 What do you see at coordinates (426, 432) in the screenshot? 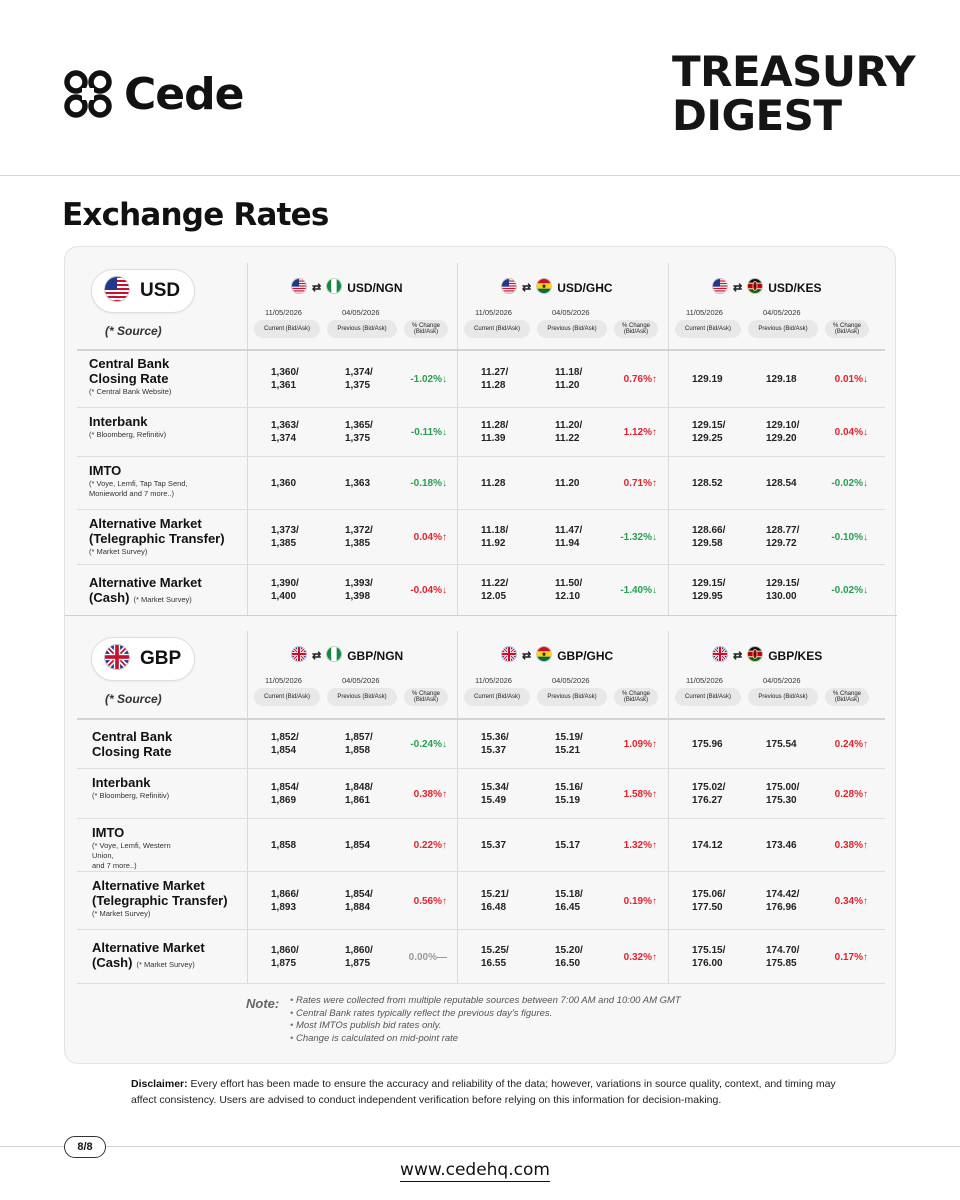
I see `change-percent: -0.11%` at bounding box center [426, 432].